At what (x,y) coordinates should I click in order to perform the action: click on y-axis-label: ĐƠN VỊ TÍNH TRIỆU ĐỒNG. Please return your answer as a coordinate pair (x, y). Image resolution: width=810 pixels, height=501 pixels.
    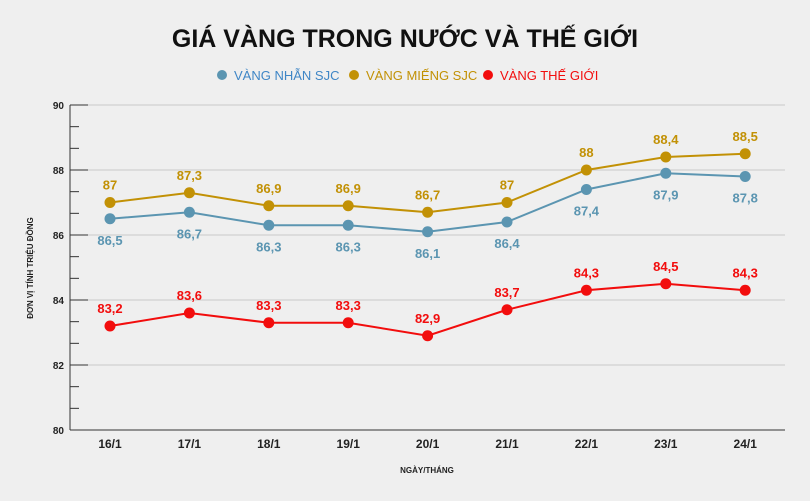
    Looking at the image, I should click on (30, 268).